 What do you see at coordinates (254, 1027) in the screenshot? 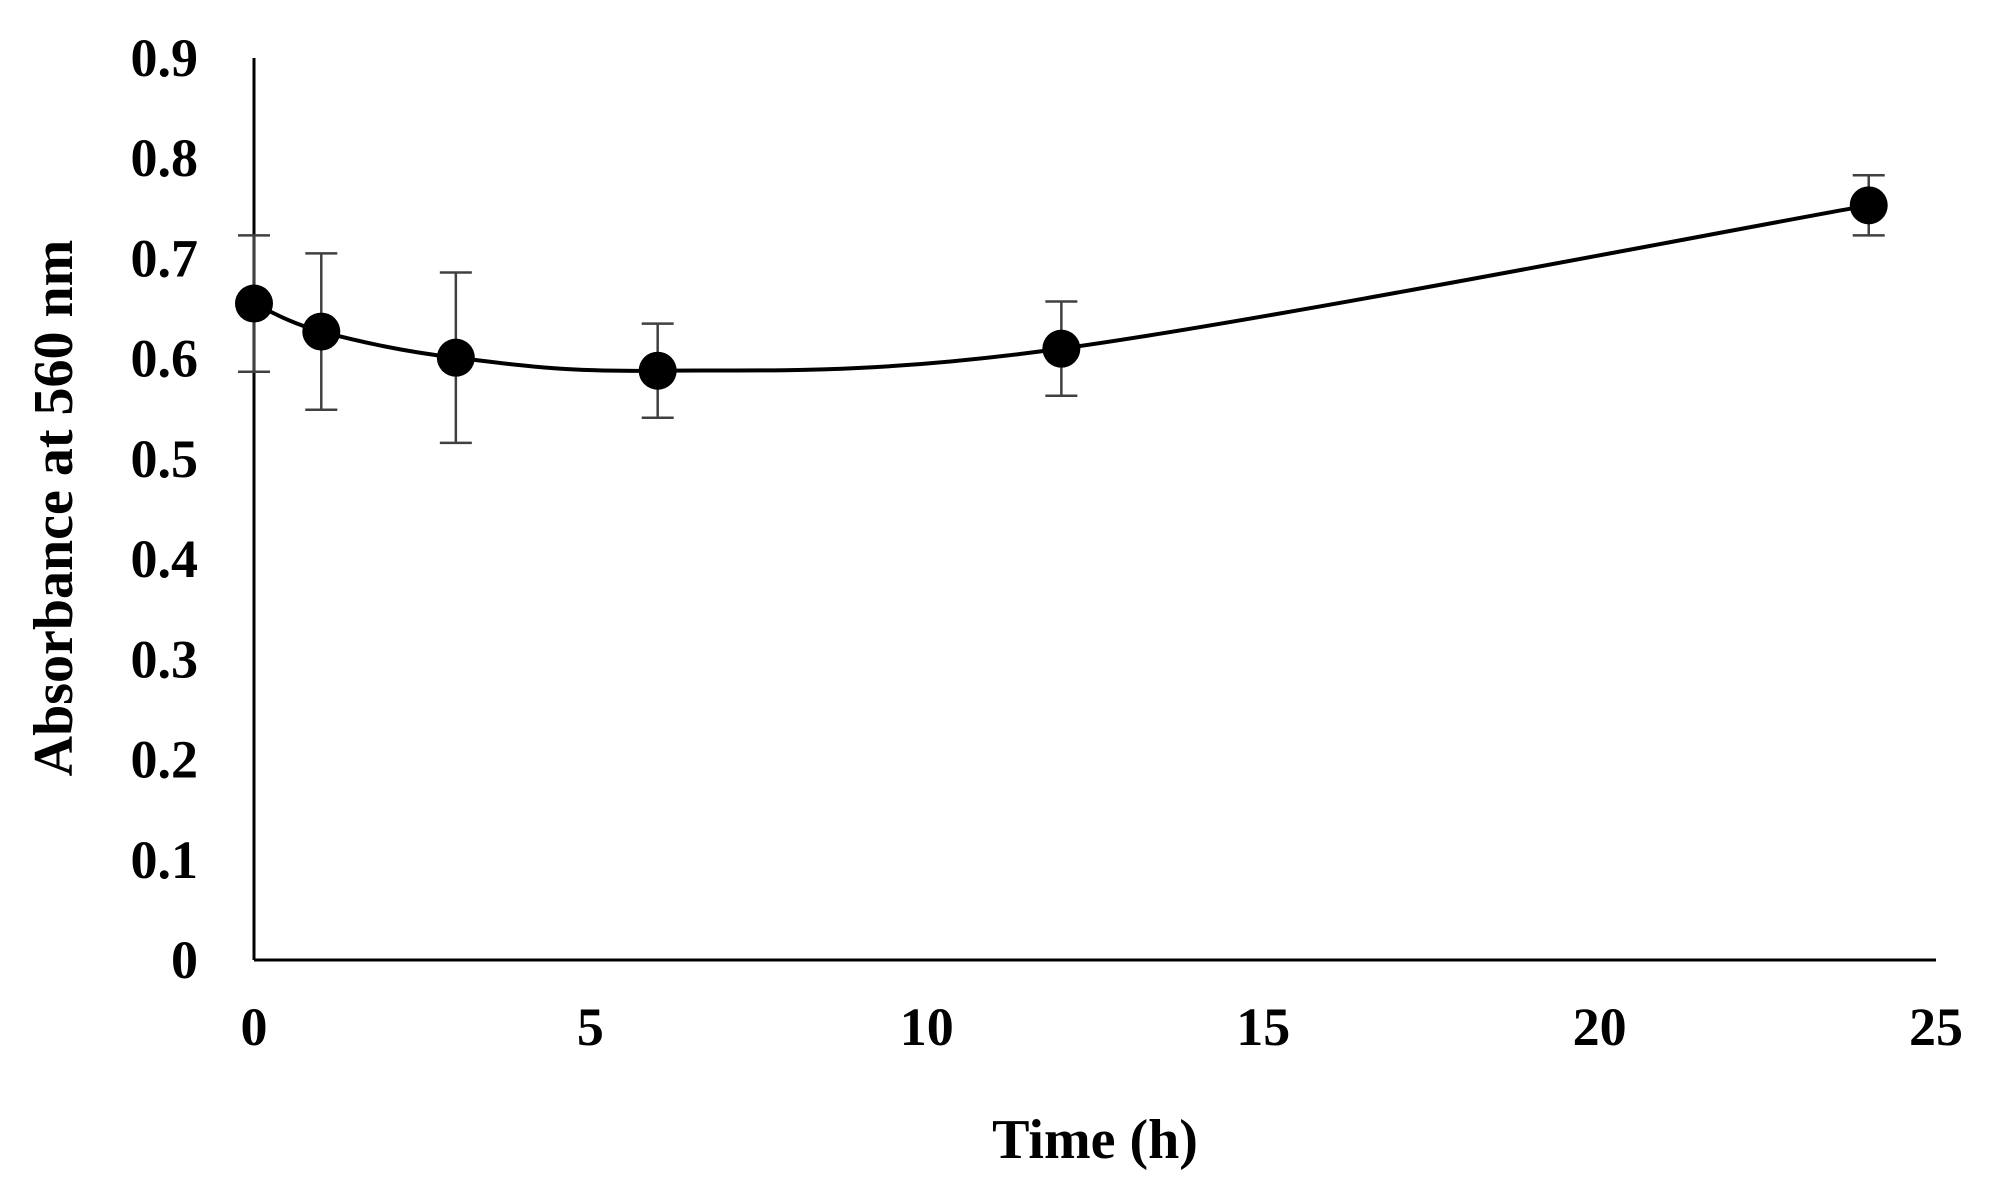
I see `x-tick-label: 0` at bounding box center [254, 1027].